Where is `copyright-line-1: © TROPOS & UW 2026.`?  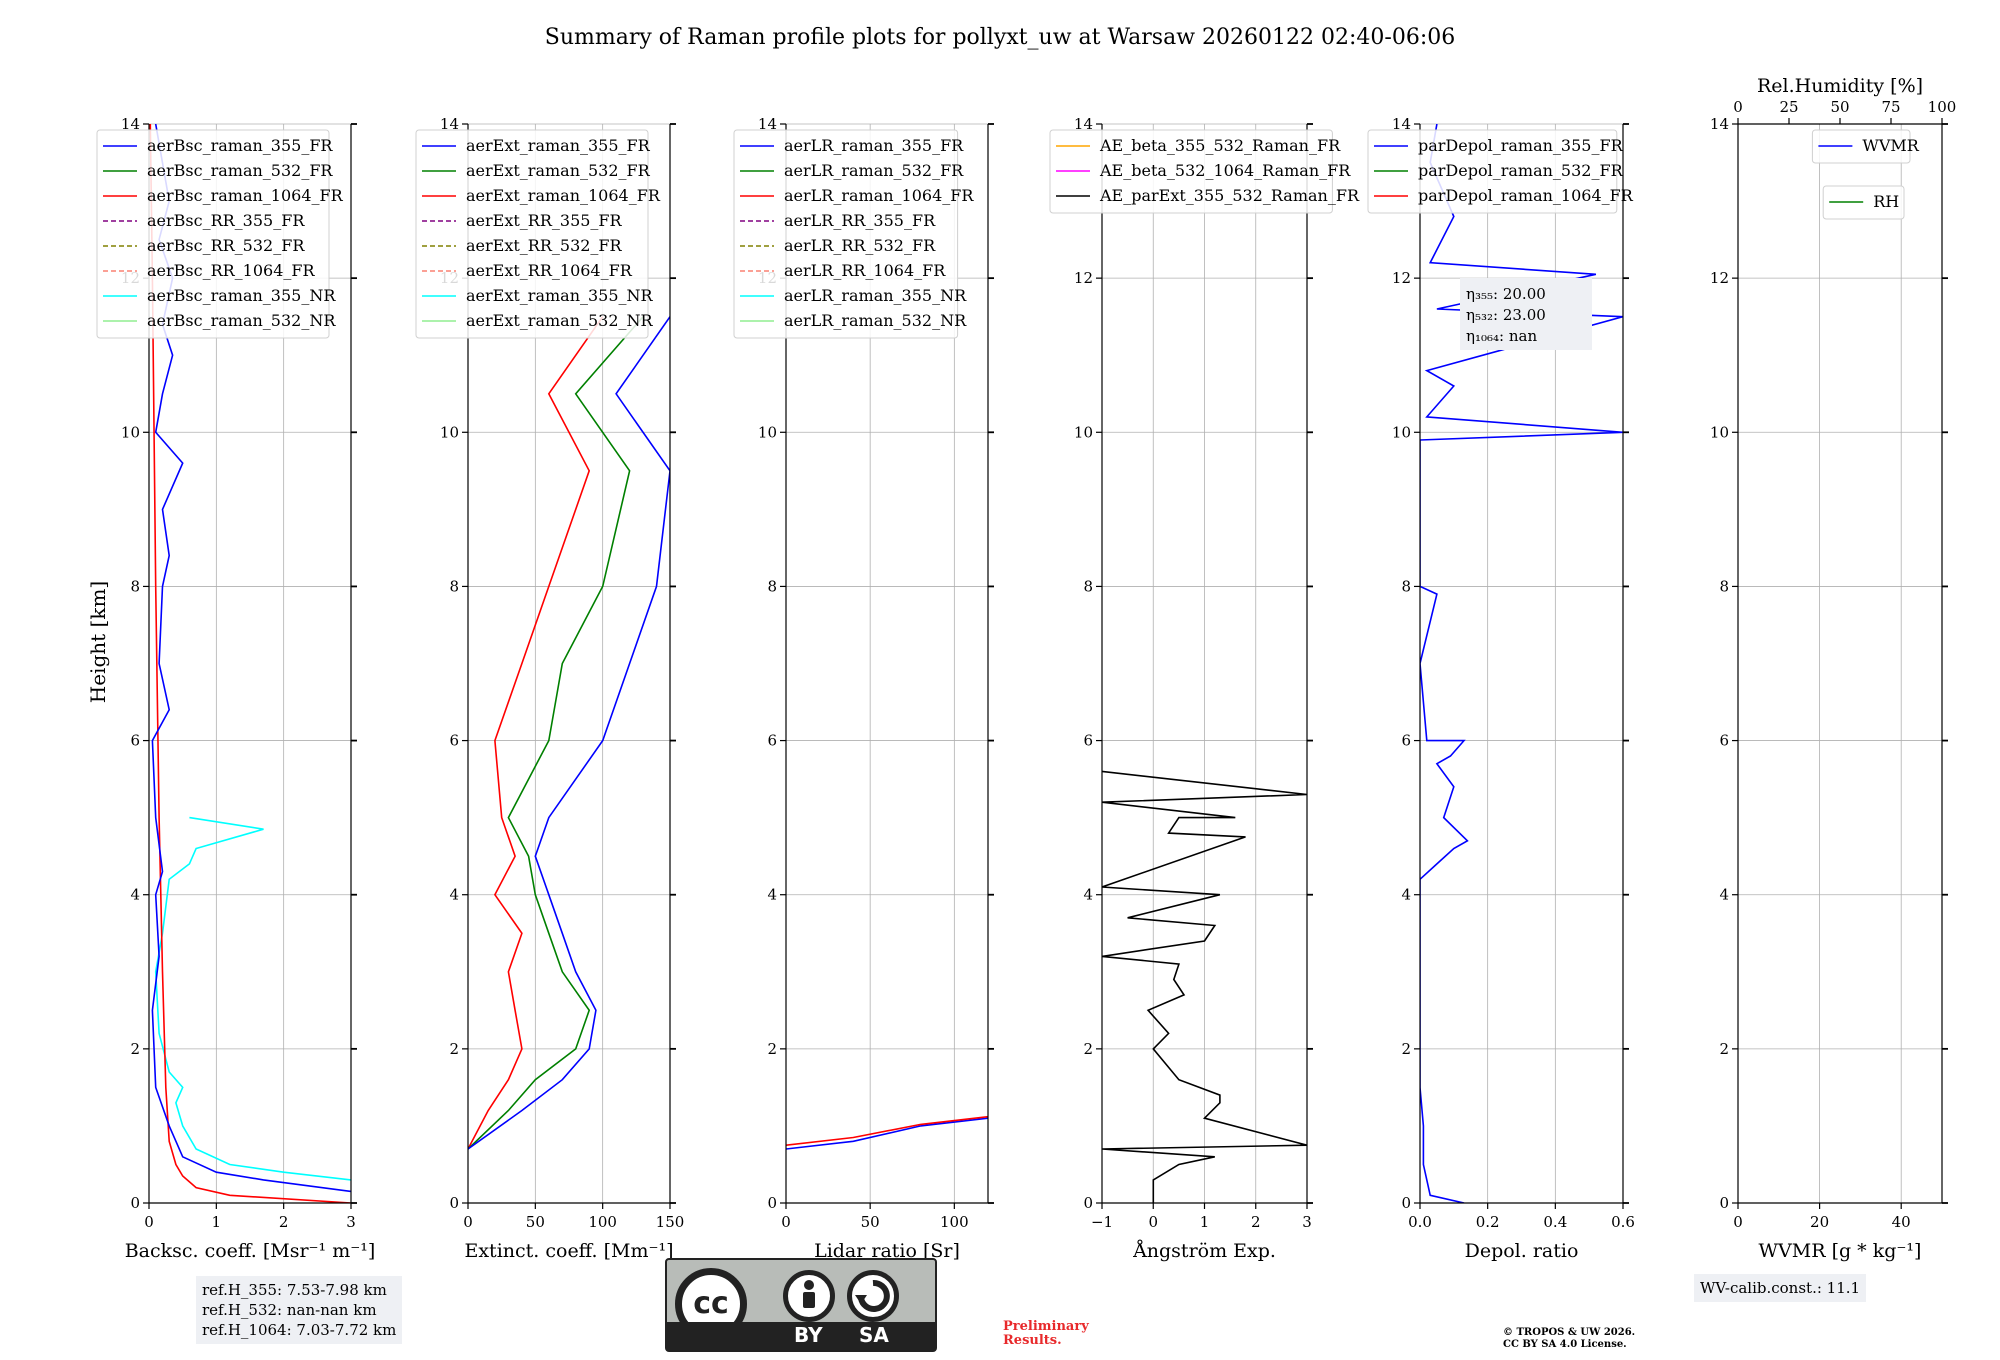
copyright-line-1: © TROPOS & UW 2026. is located at coordinates (1569, 1332).